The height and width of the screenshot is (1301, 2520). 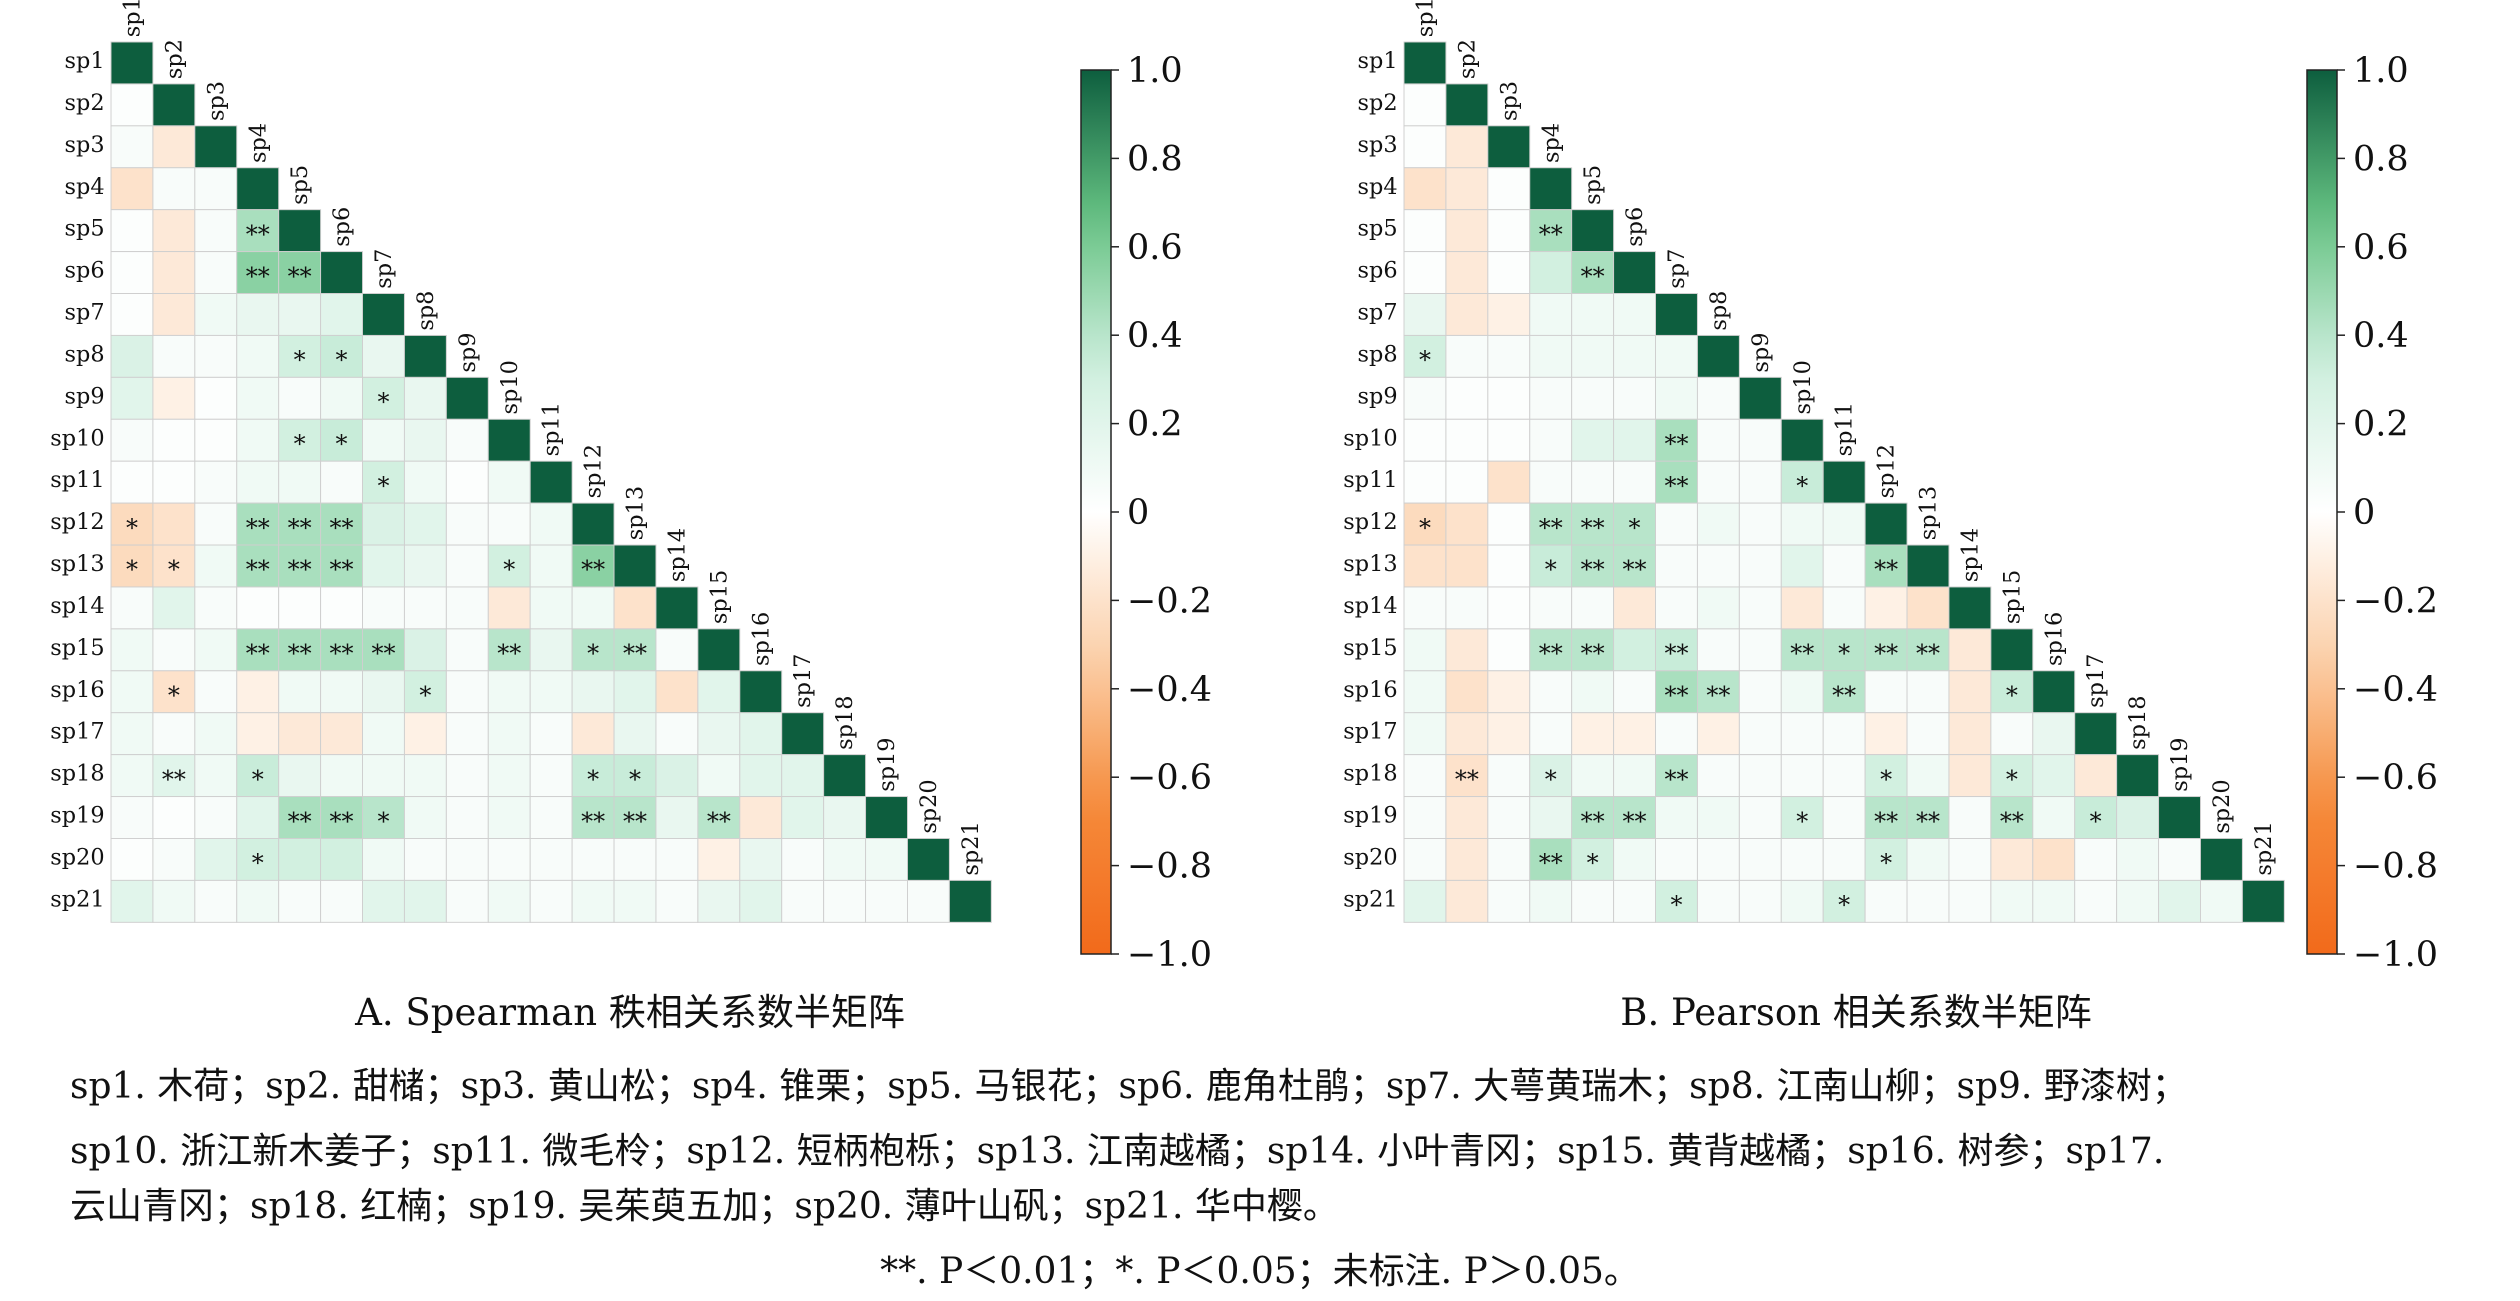 I want to click on column-label: sp14, so click(x=1970, y=555).